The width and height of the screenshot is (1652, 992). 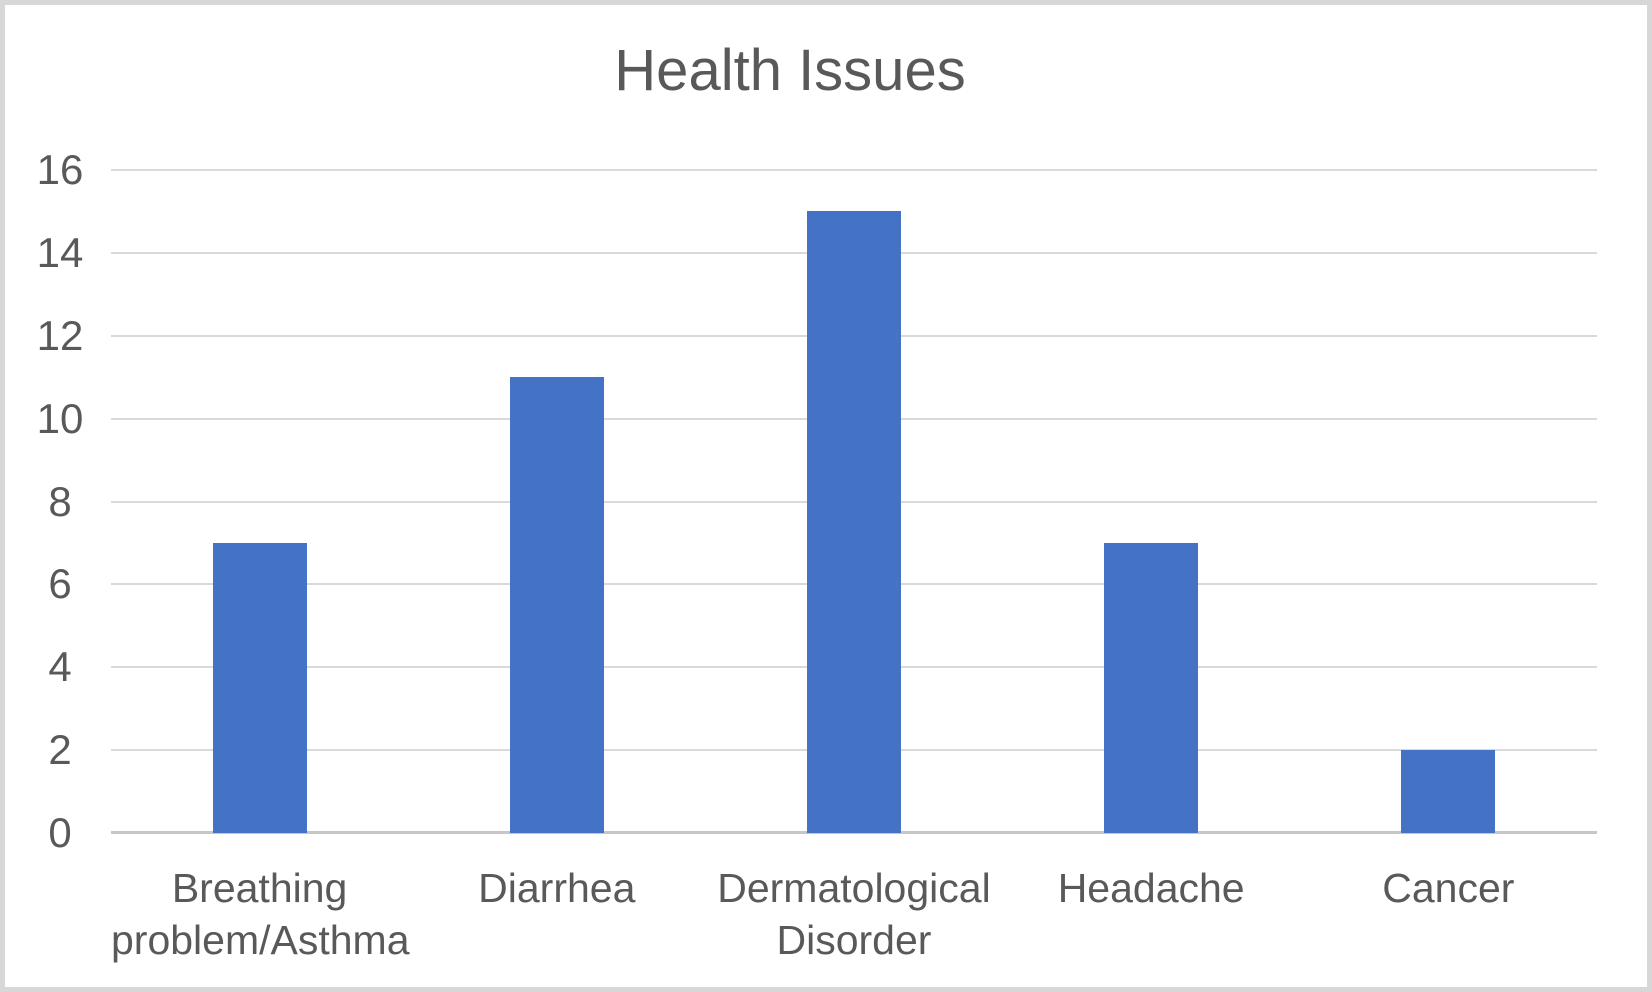 I want to click on bar-dermatological-disorder, so click(x=854, y=522).